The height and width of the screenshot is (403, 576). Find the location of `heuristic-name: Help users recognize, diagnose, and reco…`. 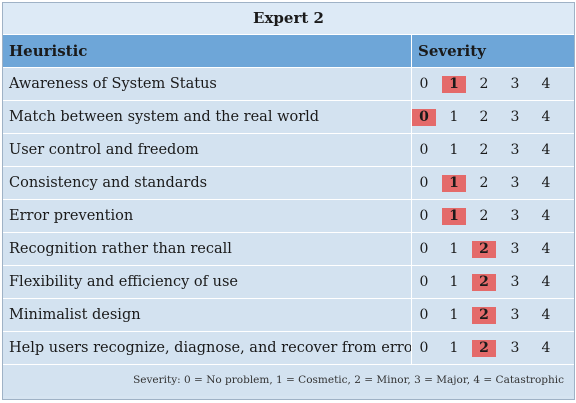

heuristic-name: Help users recognize, diagnose, and reco… is located at coordinates (207, 348).